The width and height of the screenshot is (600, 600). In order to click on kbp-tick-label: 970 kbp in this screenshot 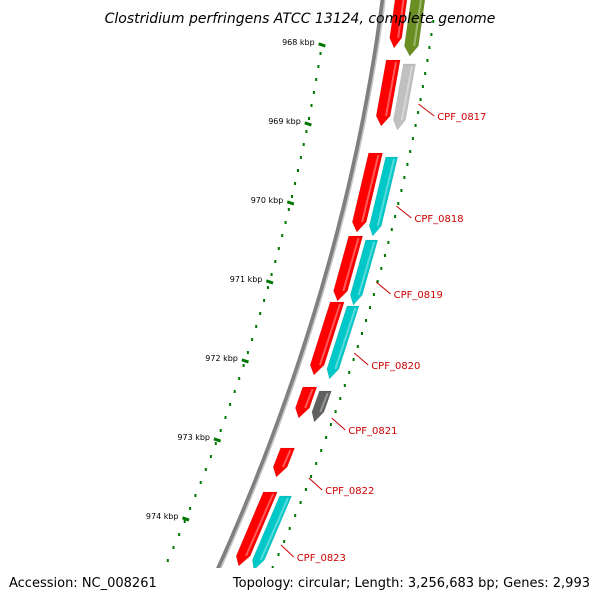, I will do `click(267, 200)`.